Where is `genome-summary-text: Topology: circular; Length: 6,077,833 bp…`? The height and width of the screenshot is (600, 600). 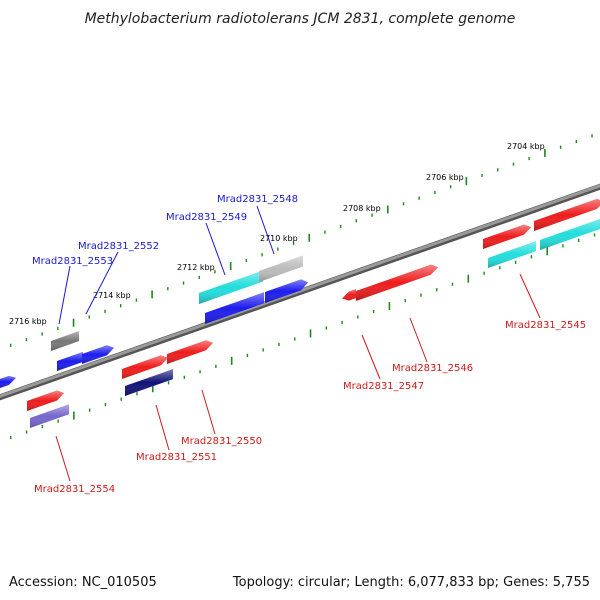
genome-summary-text: Topology: circular; Length: 6,077,833 bp… is located at coordinates (411, 582).